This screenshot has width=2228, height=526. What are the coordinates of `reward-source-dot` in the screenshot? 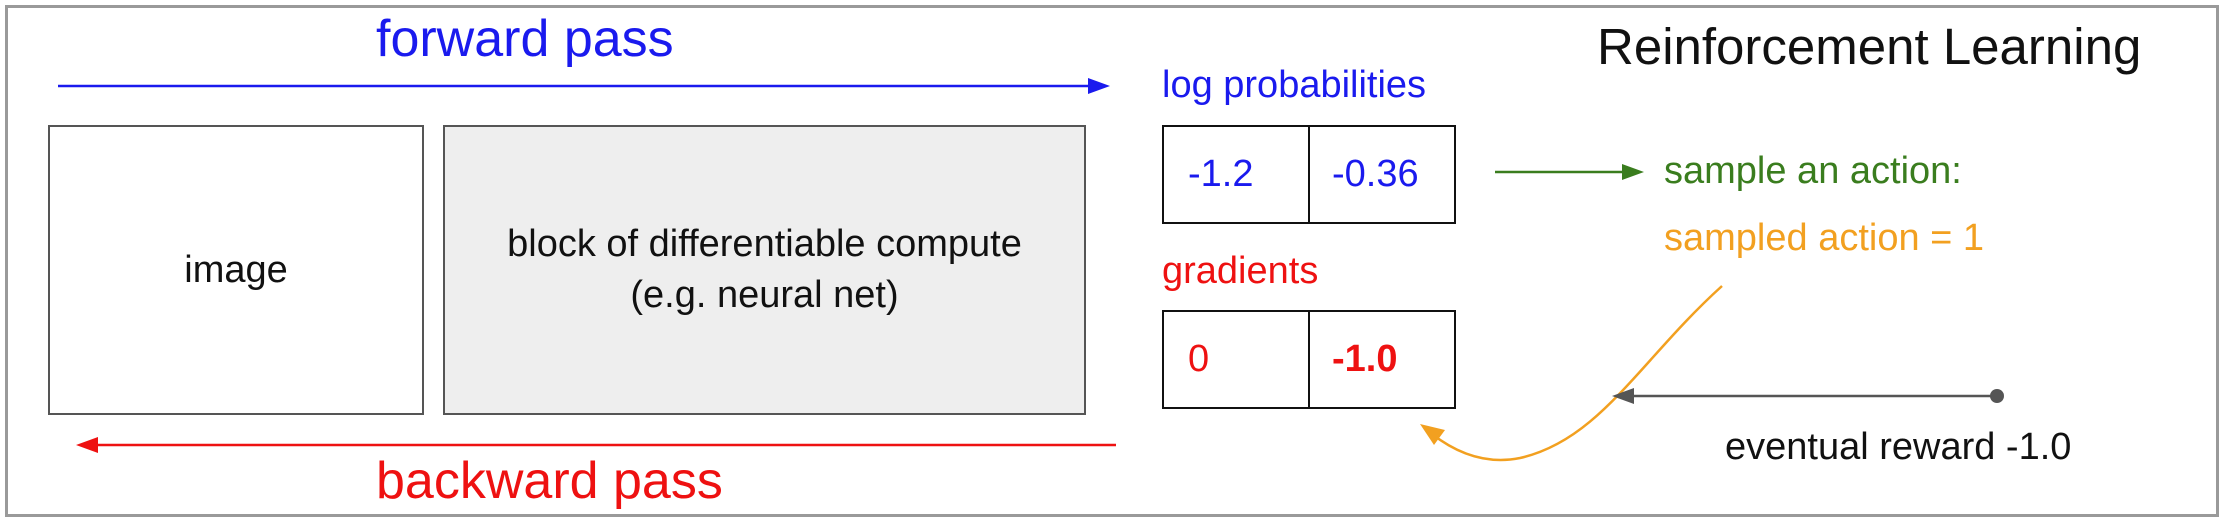 It's located at (1997, 396).